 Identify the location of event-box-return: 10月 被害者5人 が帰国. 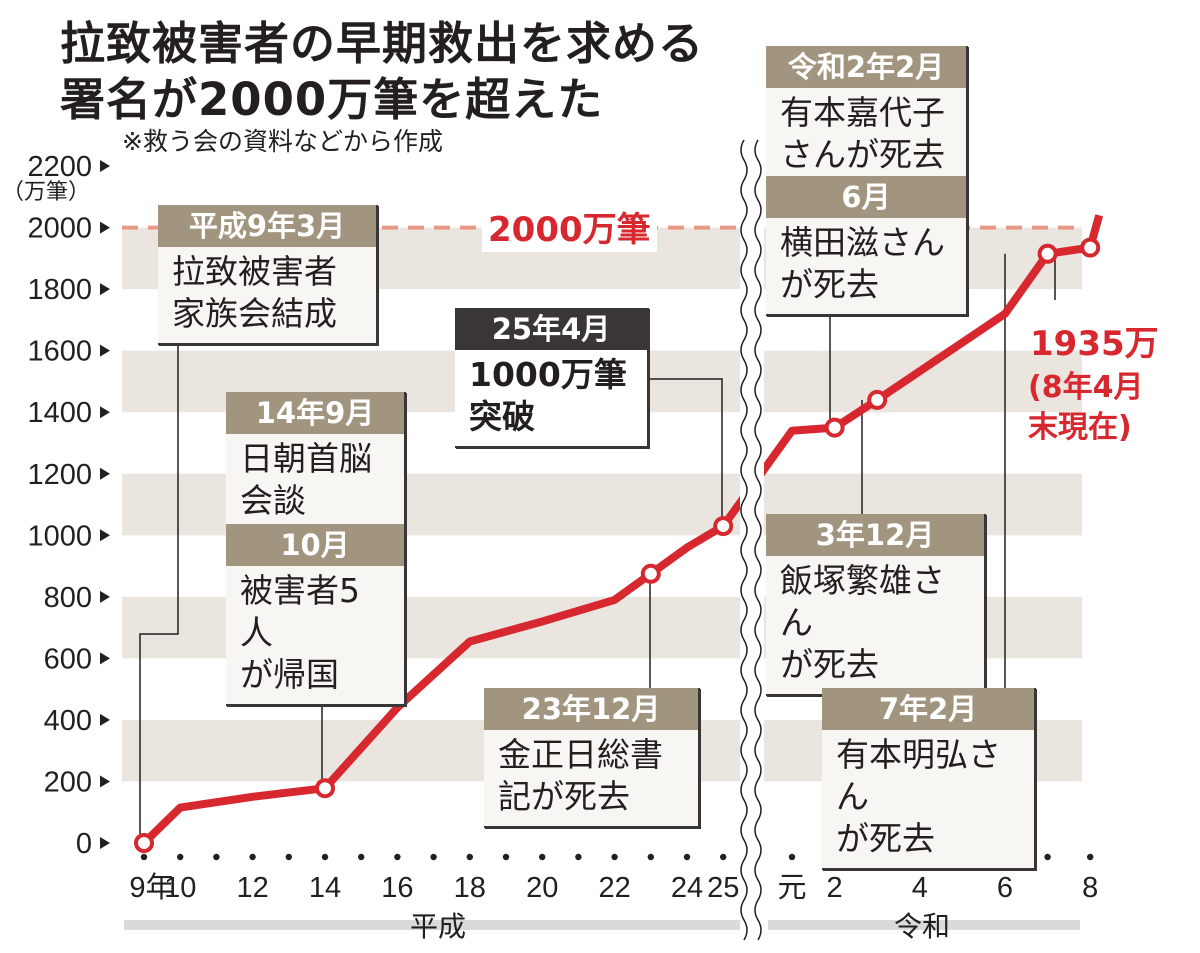
(316, 615).